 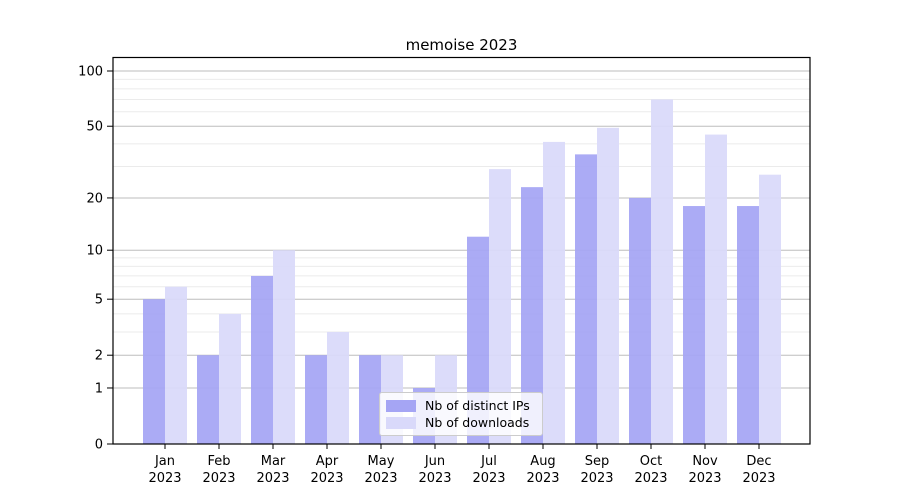 What do you see at coordinates (694, 325) in the screenshot?
I see `bar-distinct-ips-nov` at bounding box center [694, 325].